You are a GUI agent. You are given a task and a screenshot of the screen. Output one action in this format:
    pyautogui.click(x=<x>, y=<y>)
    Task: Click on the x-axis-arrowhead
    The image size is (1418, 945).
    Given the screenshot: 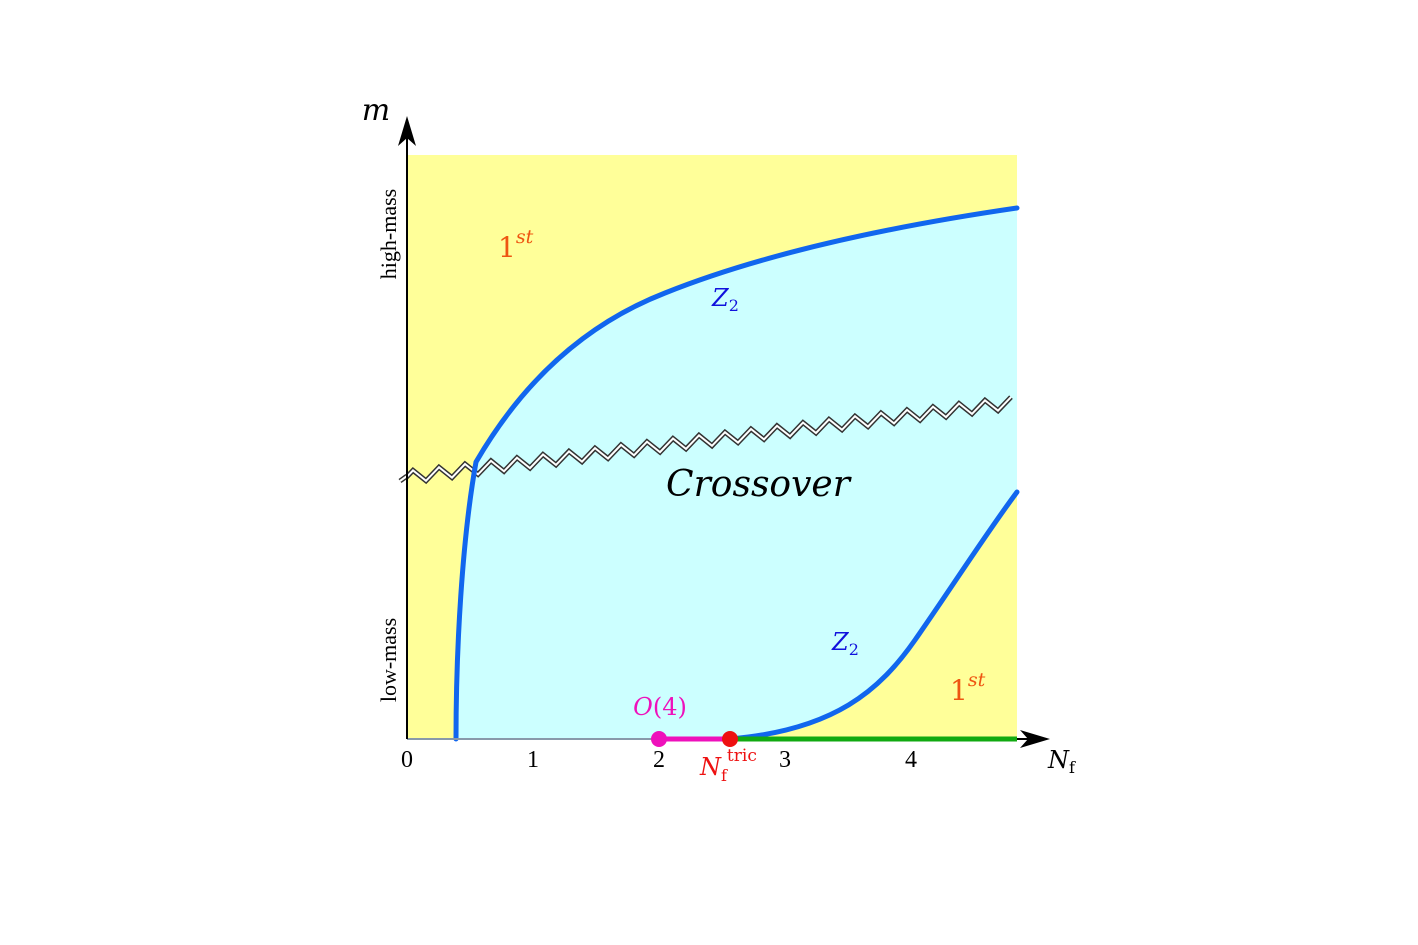 What is the action you would take?
    pyautogui.click(x=1035, y=739)
    